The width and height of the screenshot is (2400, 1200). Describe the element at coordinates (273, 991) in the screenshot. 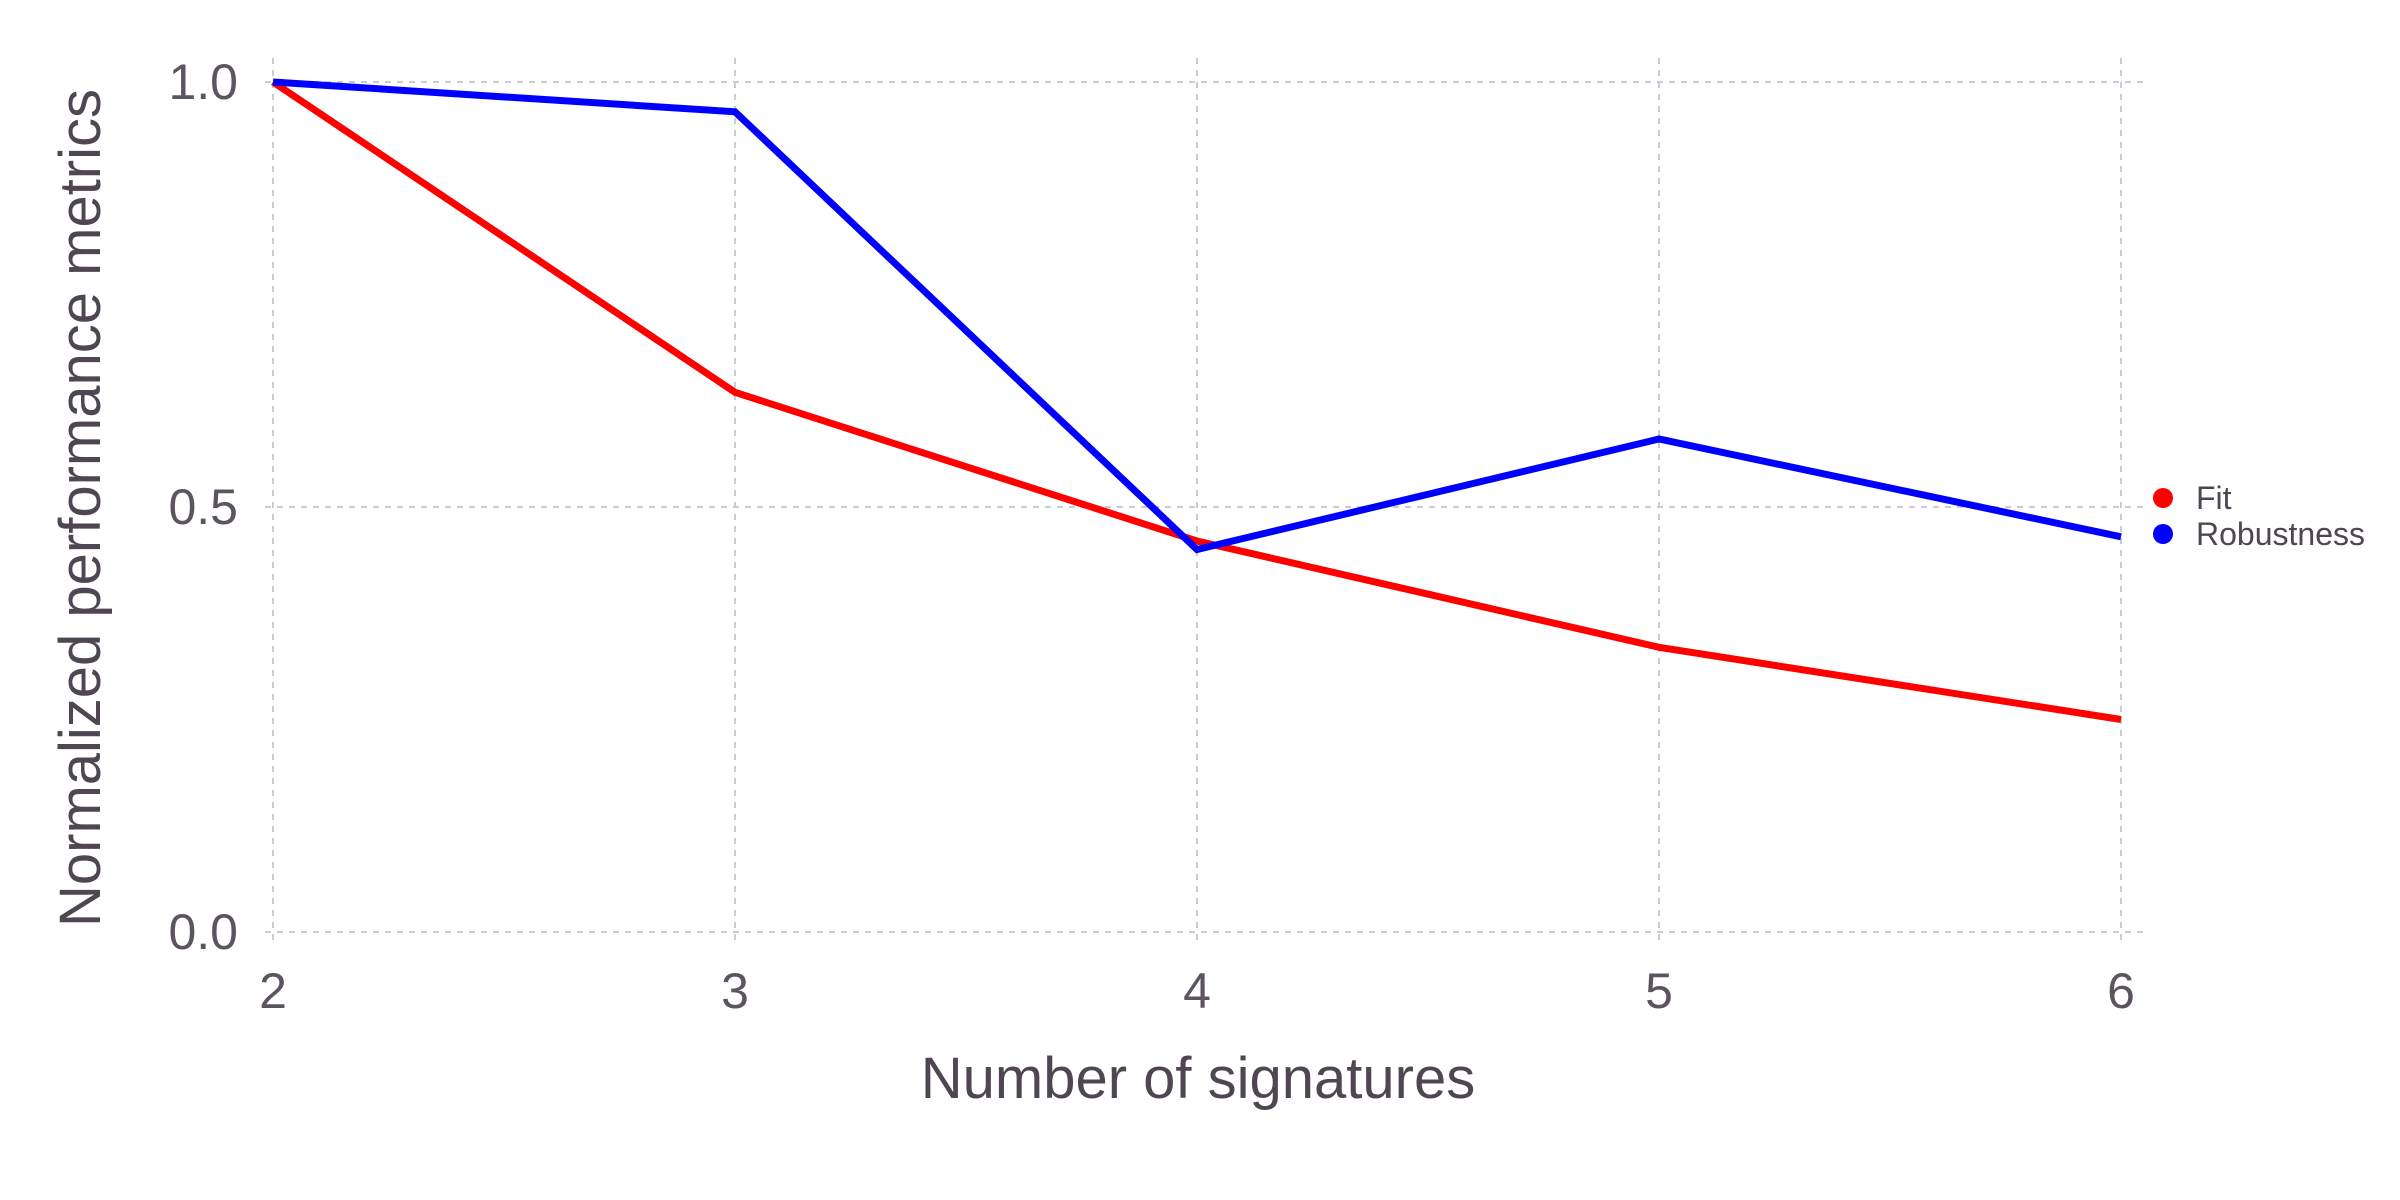

I see `x-tick-label: 2` at that location.